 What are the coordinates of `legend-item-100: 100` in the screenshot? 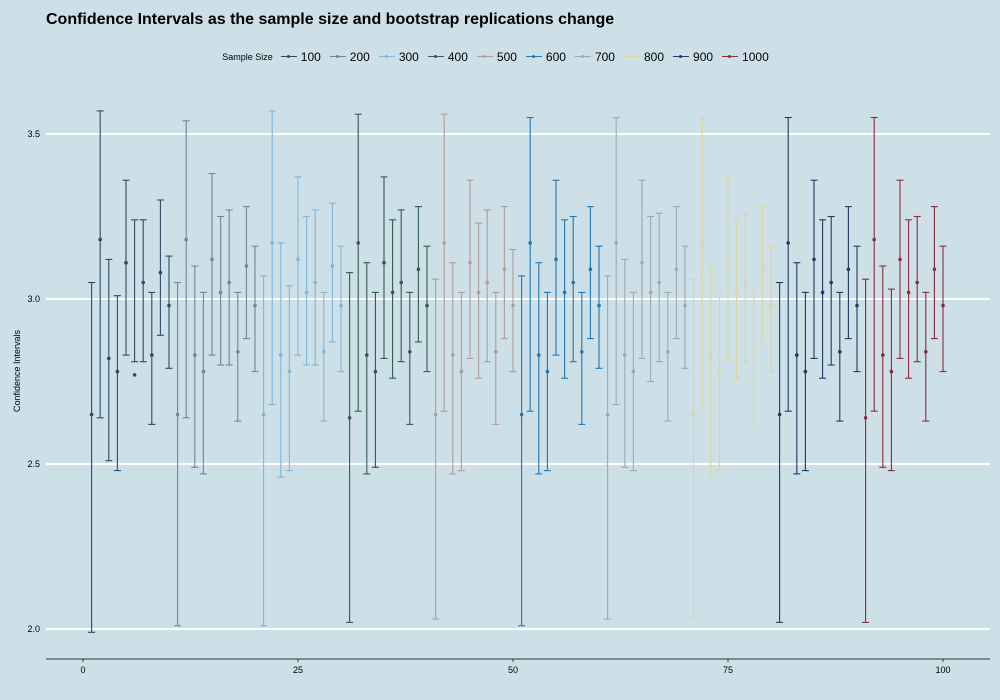 It's located at (300, 57).